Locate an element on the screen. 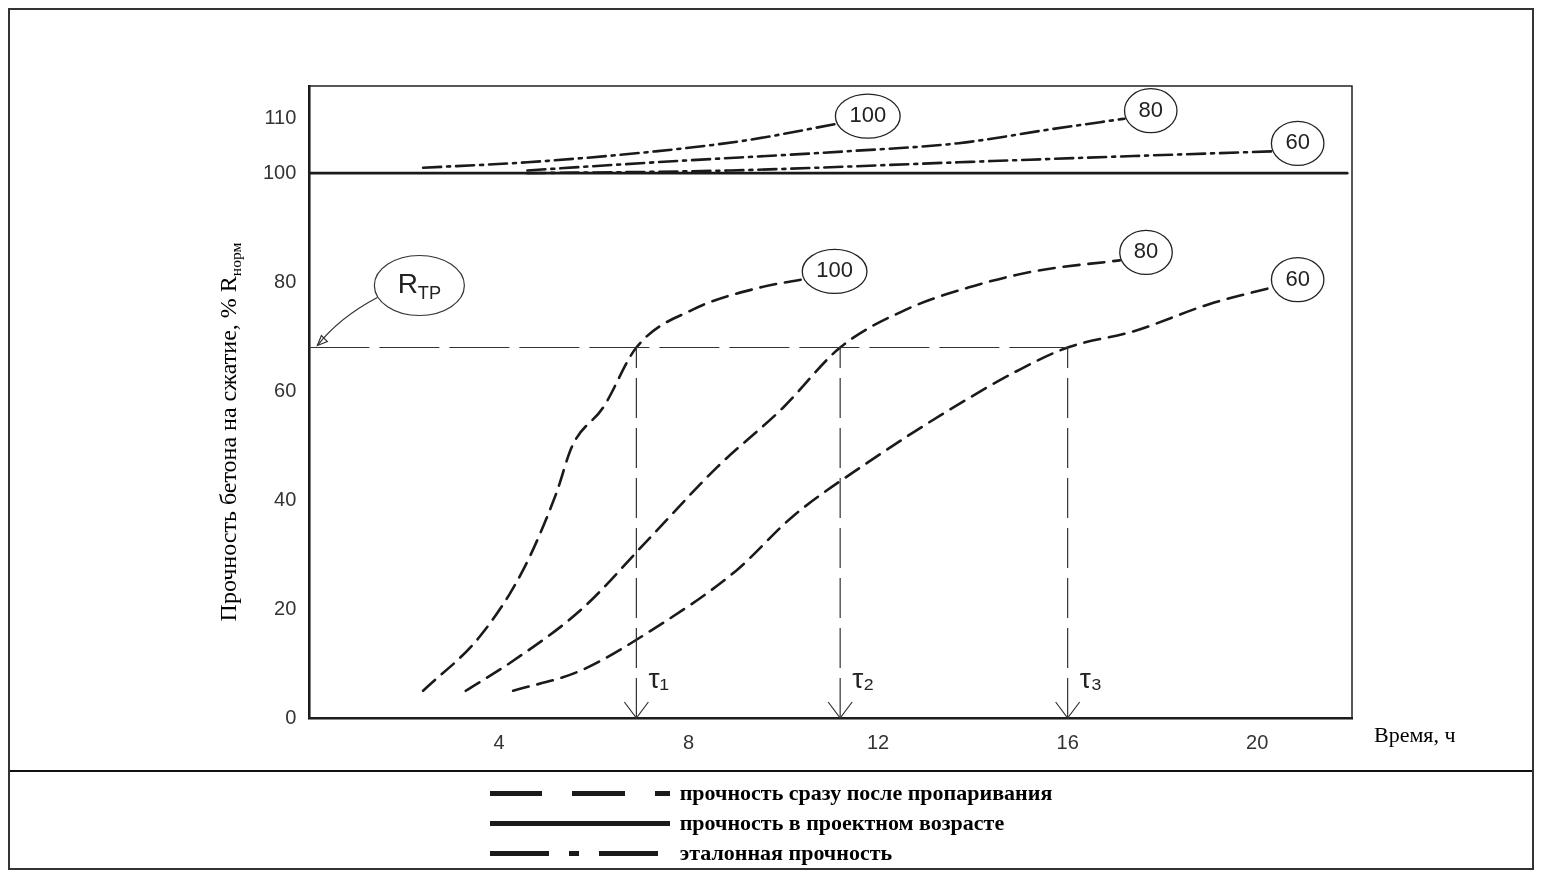  x-tick-label: 8 is located at coordinates (688, 741).